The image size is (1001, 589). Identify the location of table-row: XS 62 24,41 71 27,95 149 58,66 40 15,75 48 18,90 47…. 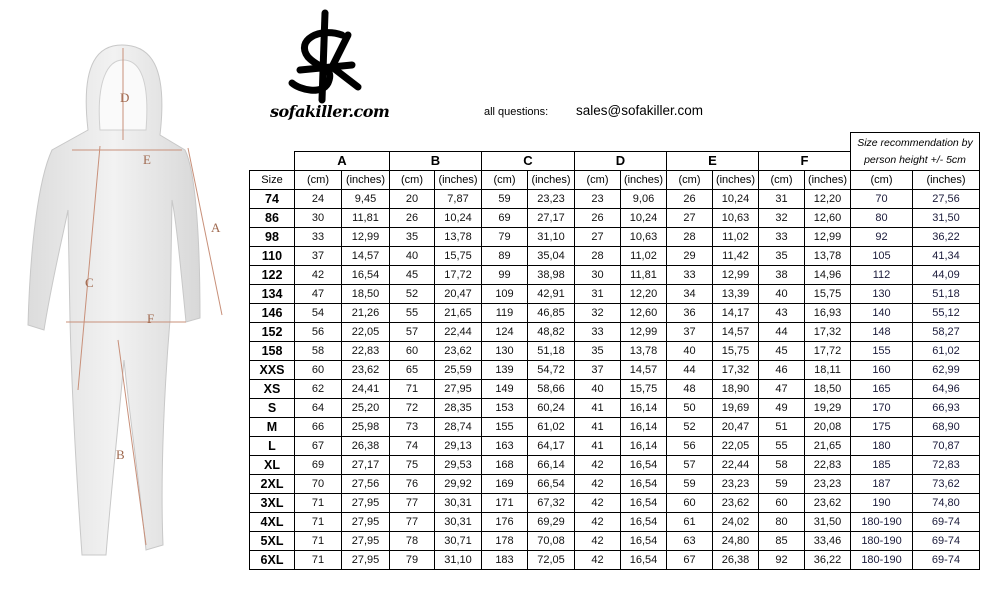
(614, 389).